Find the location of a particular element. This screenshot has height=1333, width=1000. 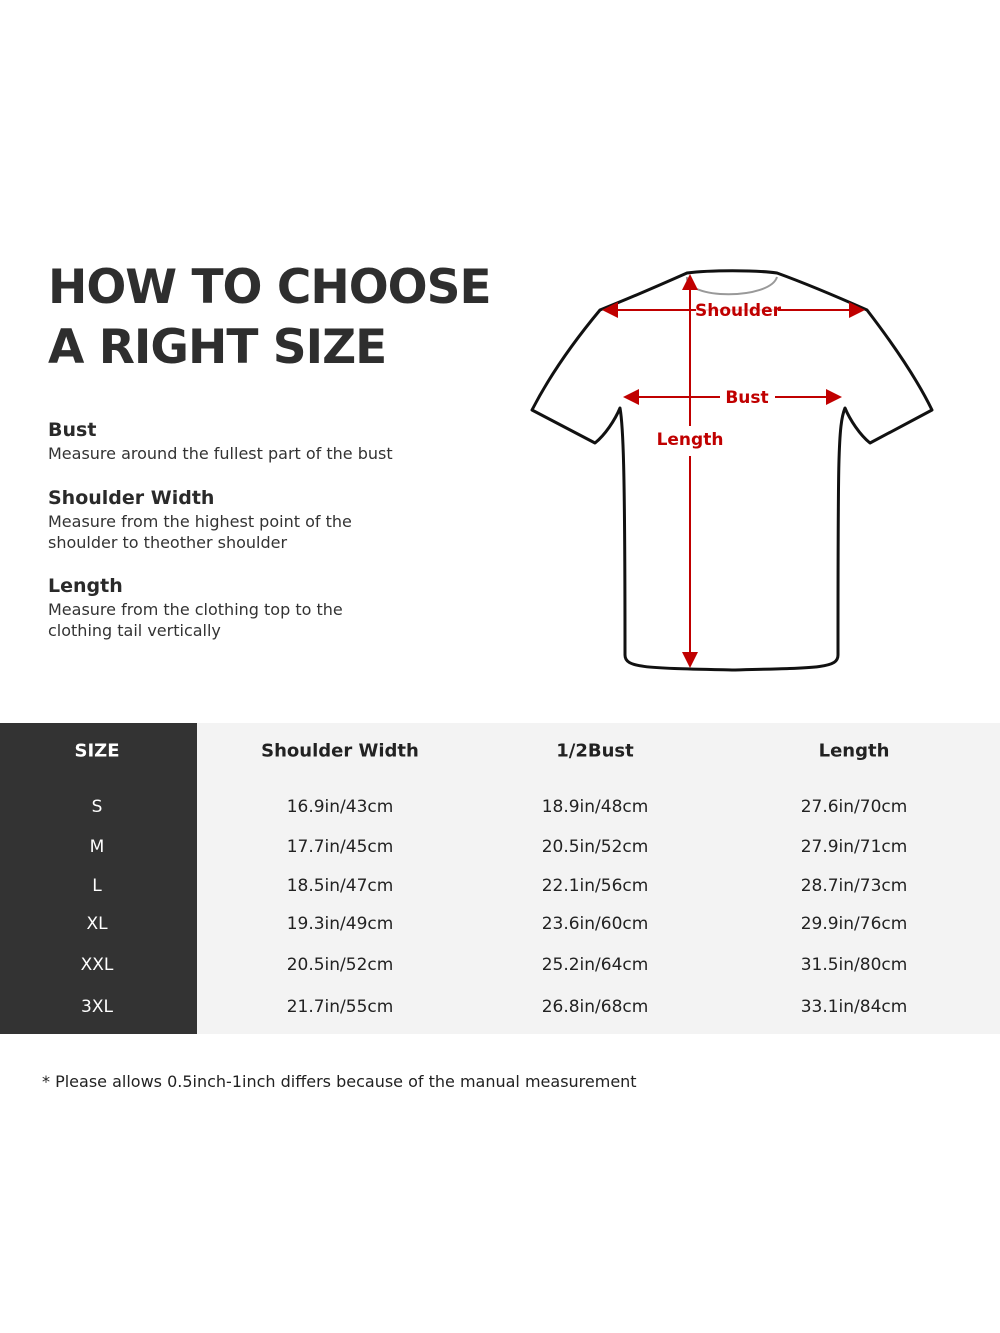

table-cell-length: 27.6in/70cm is located at coordinates (854, 807).